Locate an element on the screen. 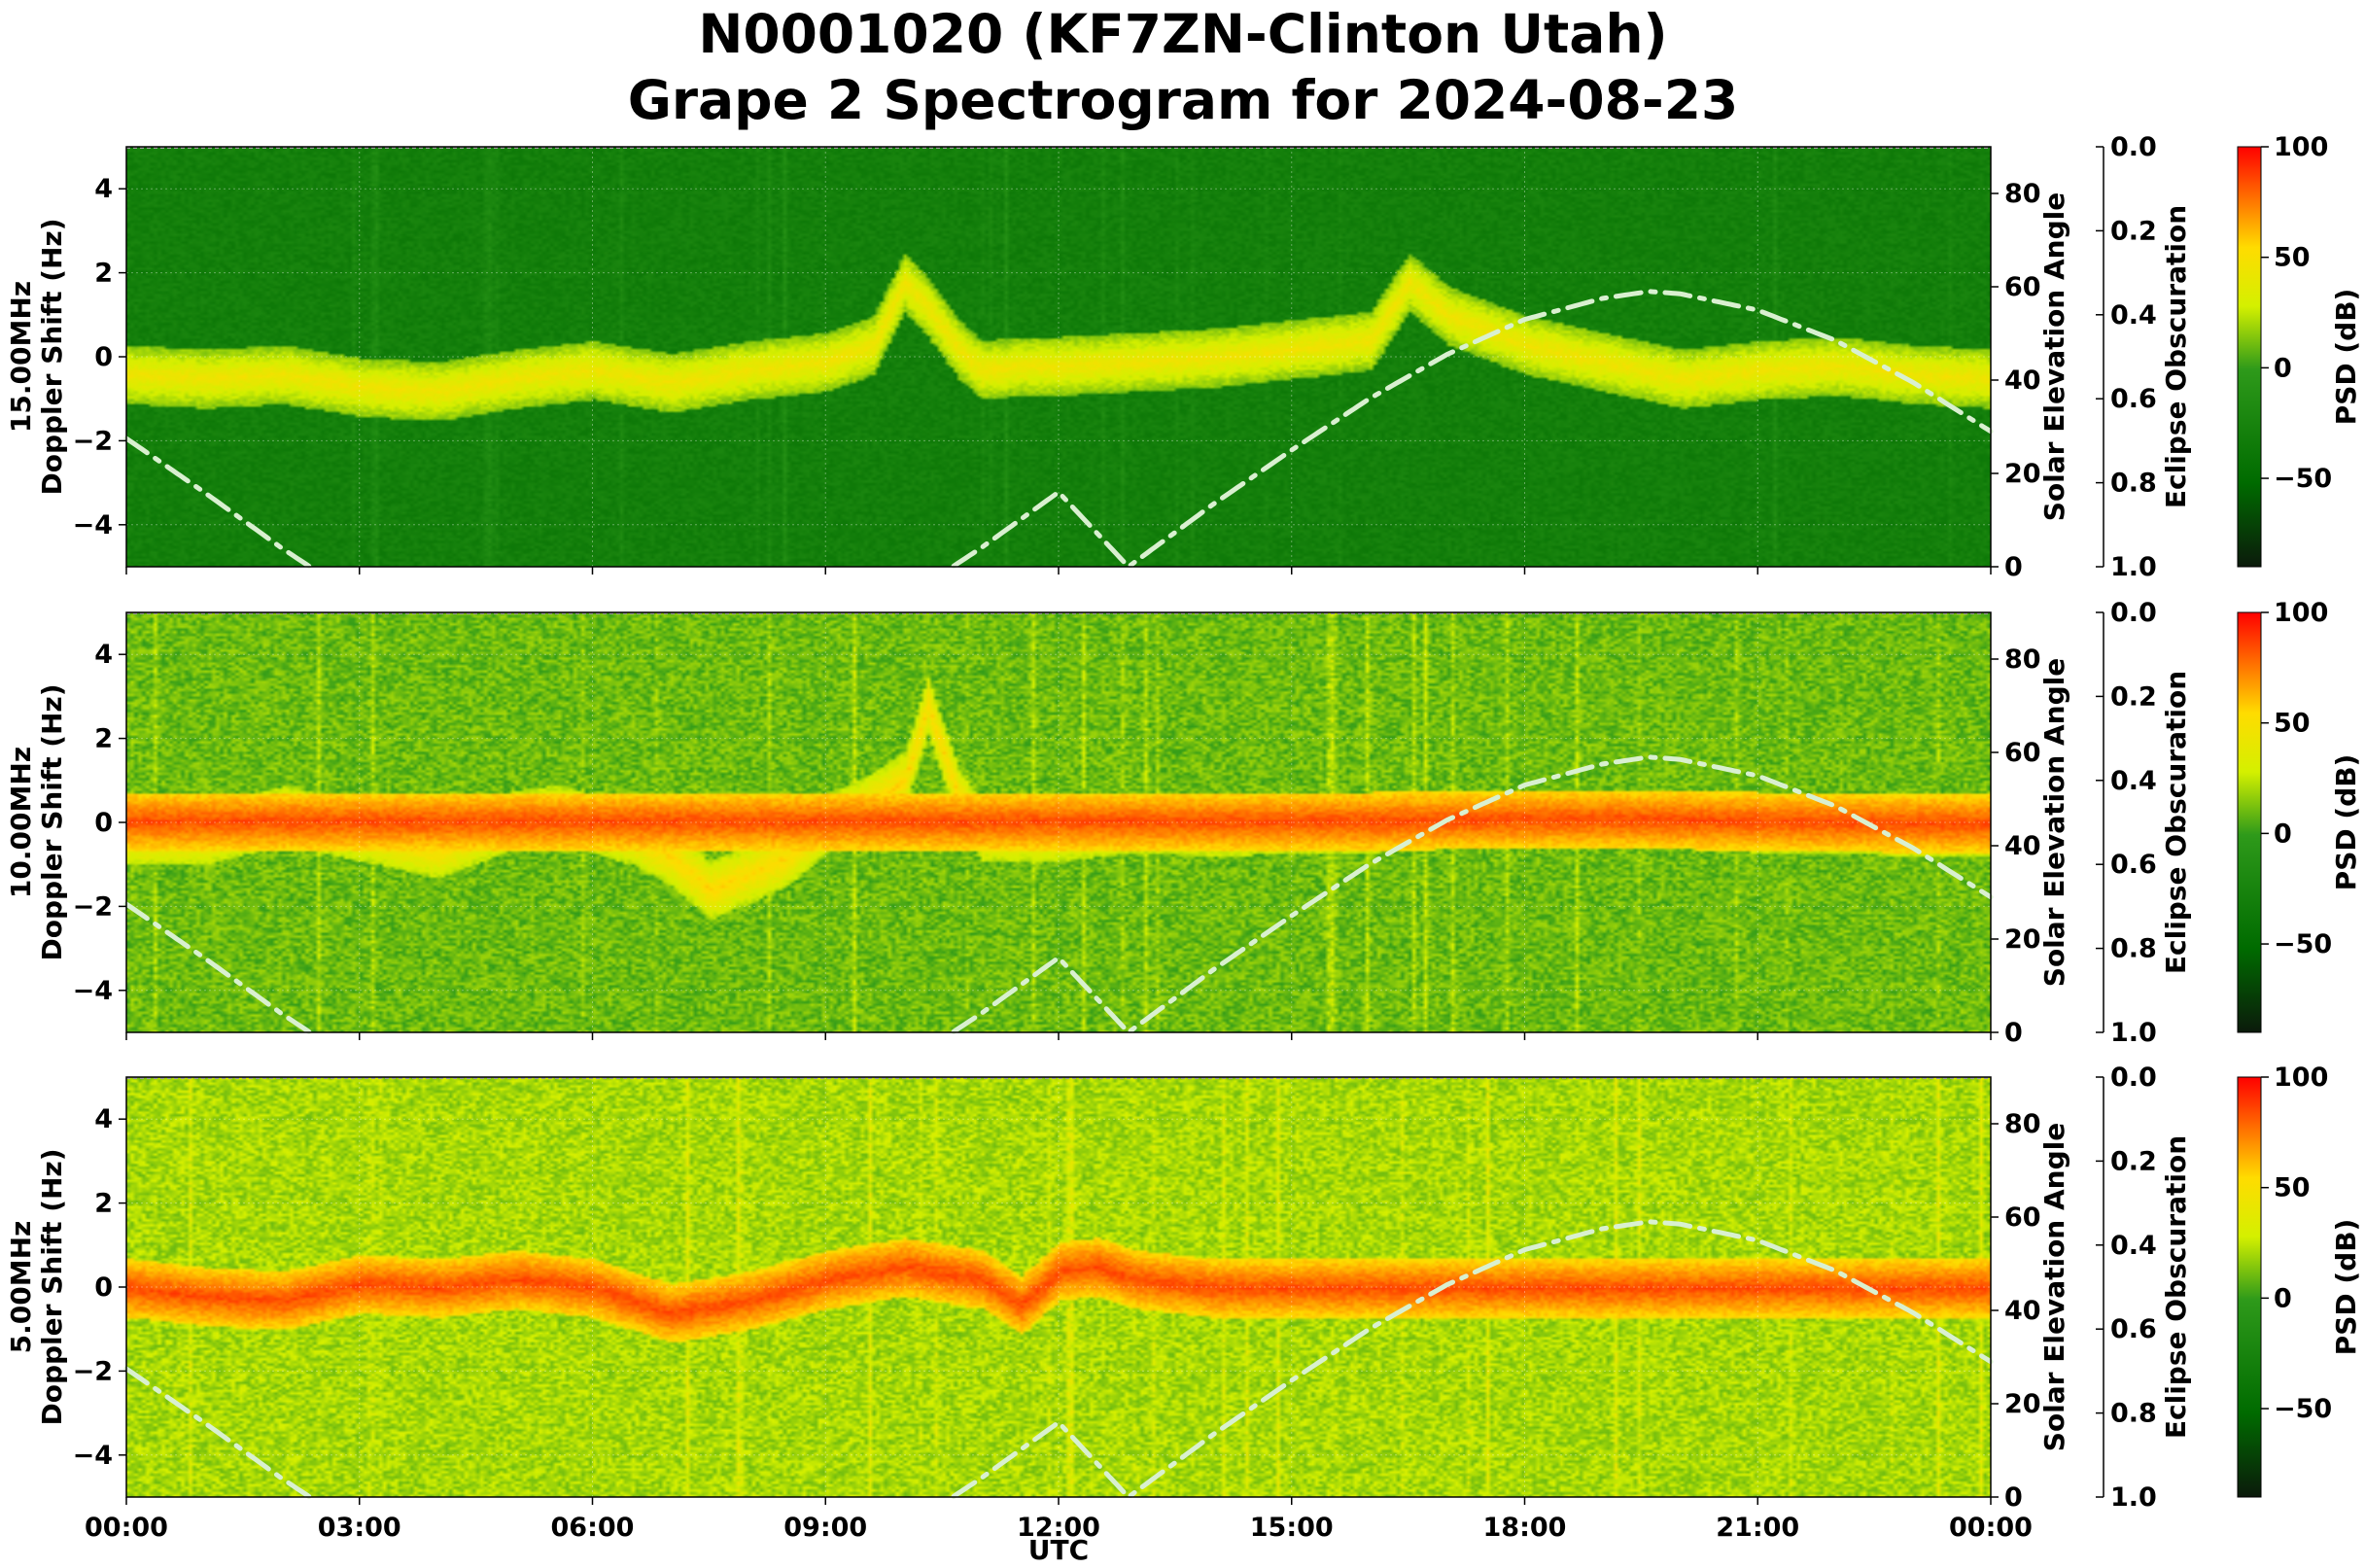 The width and height of the screenshot is (2365, 1568). doppler-axis-label-line1: 10.00MHz is located at coordinates (21, 822).